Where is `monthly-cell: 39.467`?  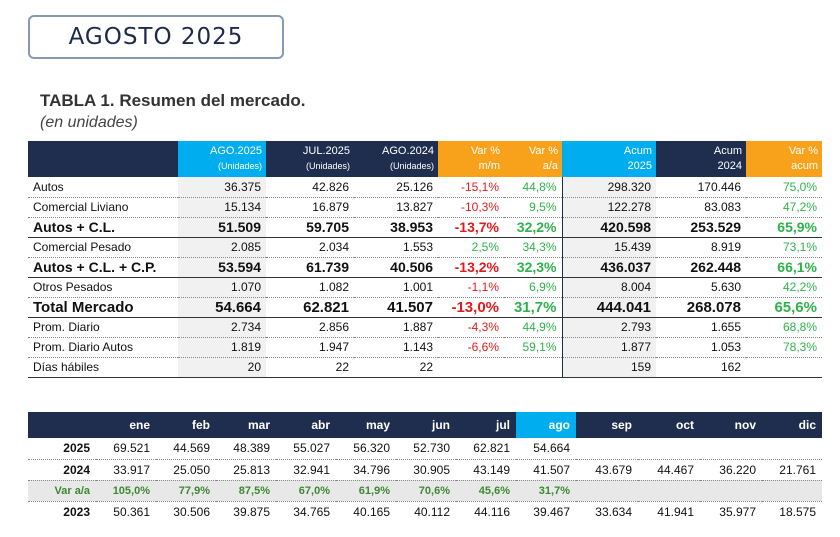 monthly-cell: 39.467 is located at coordinates (551, 511).